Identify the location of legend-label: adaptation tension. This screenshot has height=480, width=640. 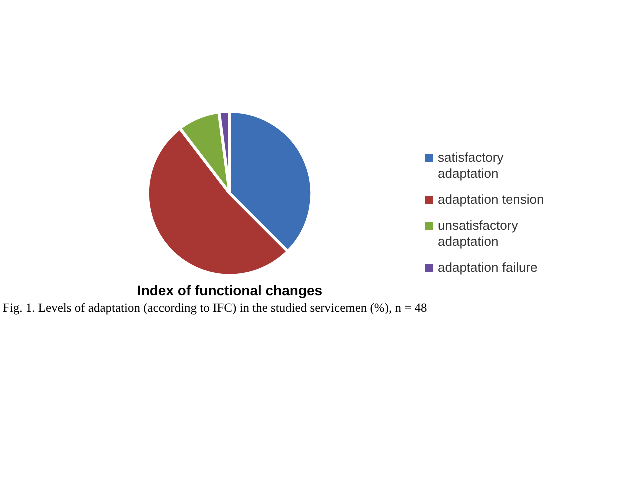
(491, 200).